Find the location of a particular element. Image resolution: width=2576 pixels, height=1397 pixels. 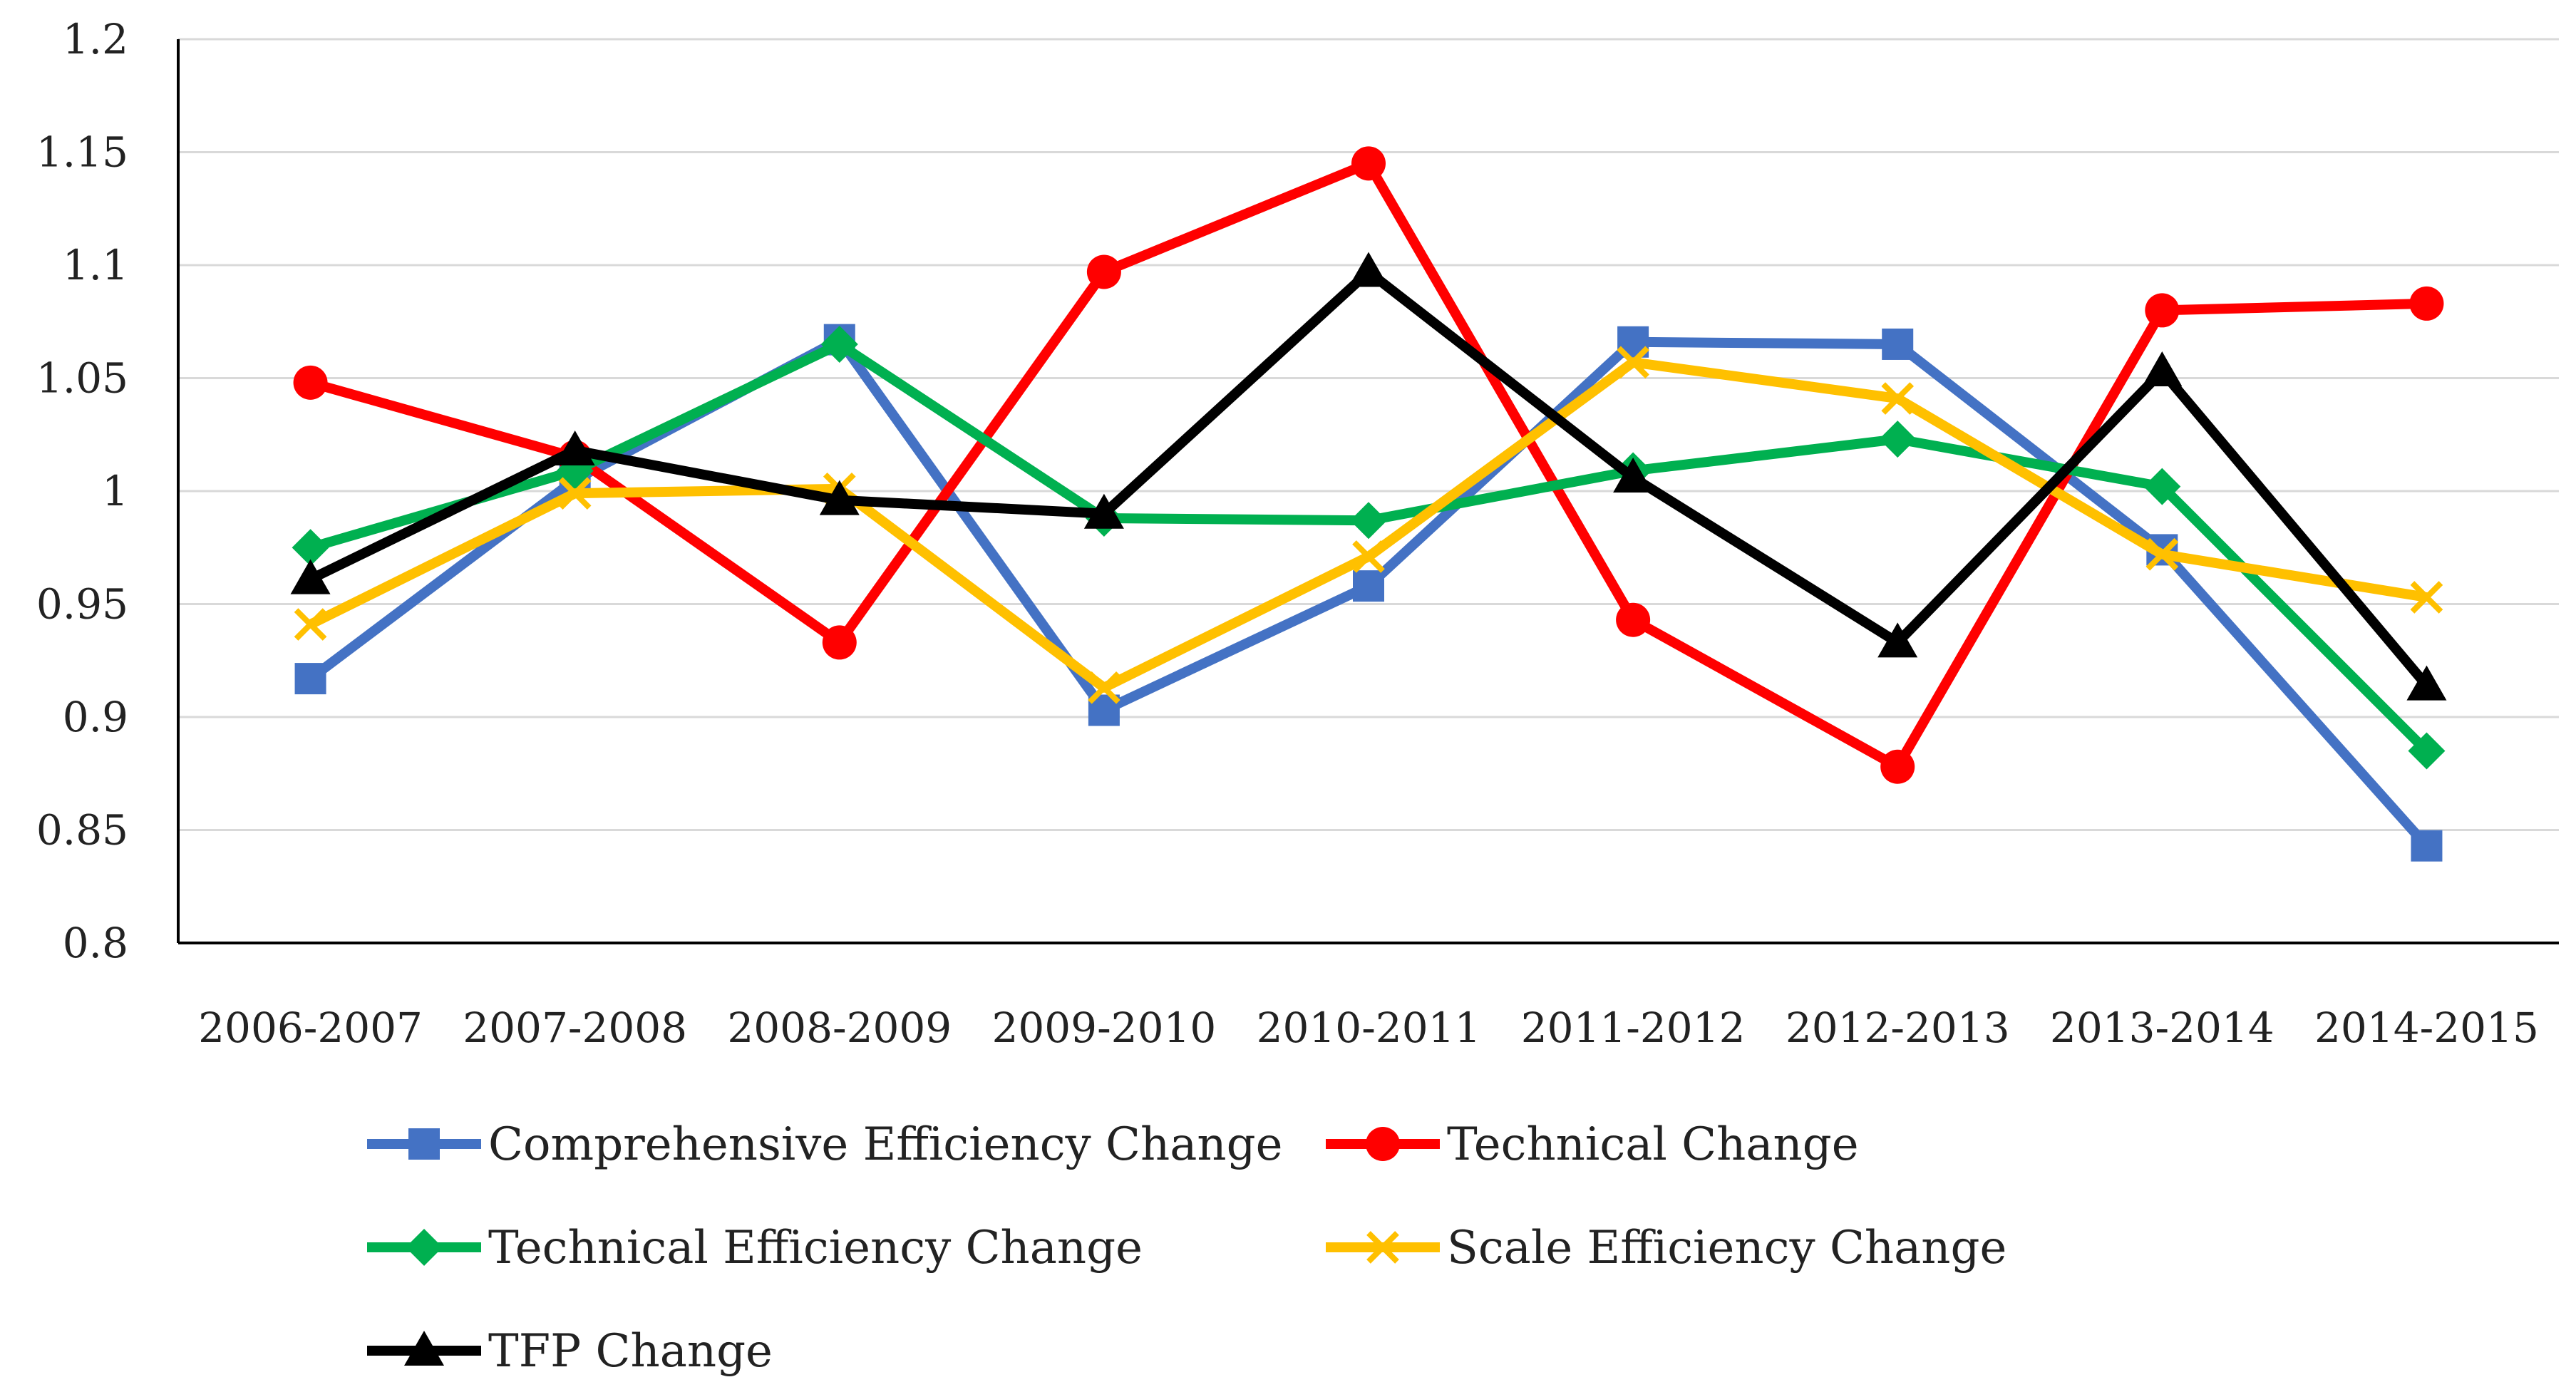

x-tick-label: 2011-2012 is located at coordinates (1633, 1028).